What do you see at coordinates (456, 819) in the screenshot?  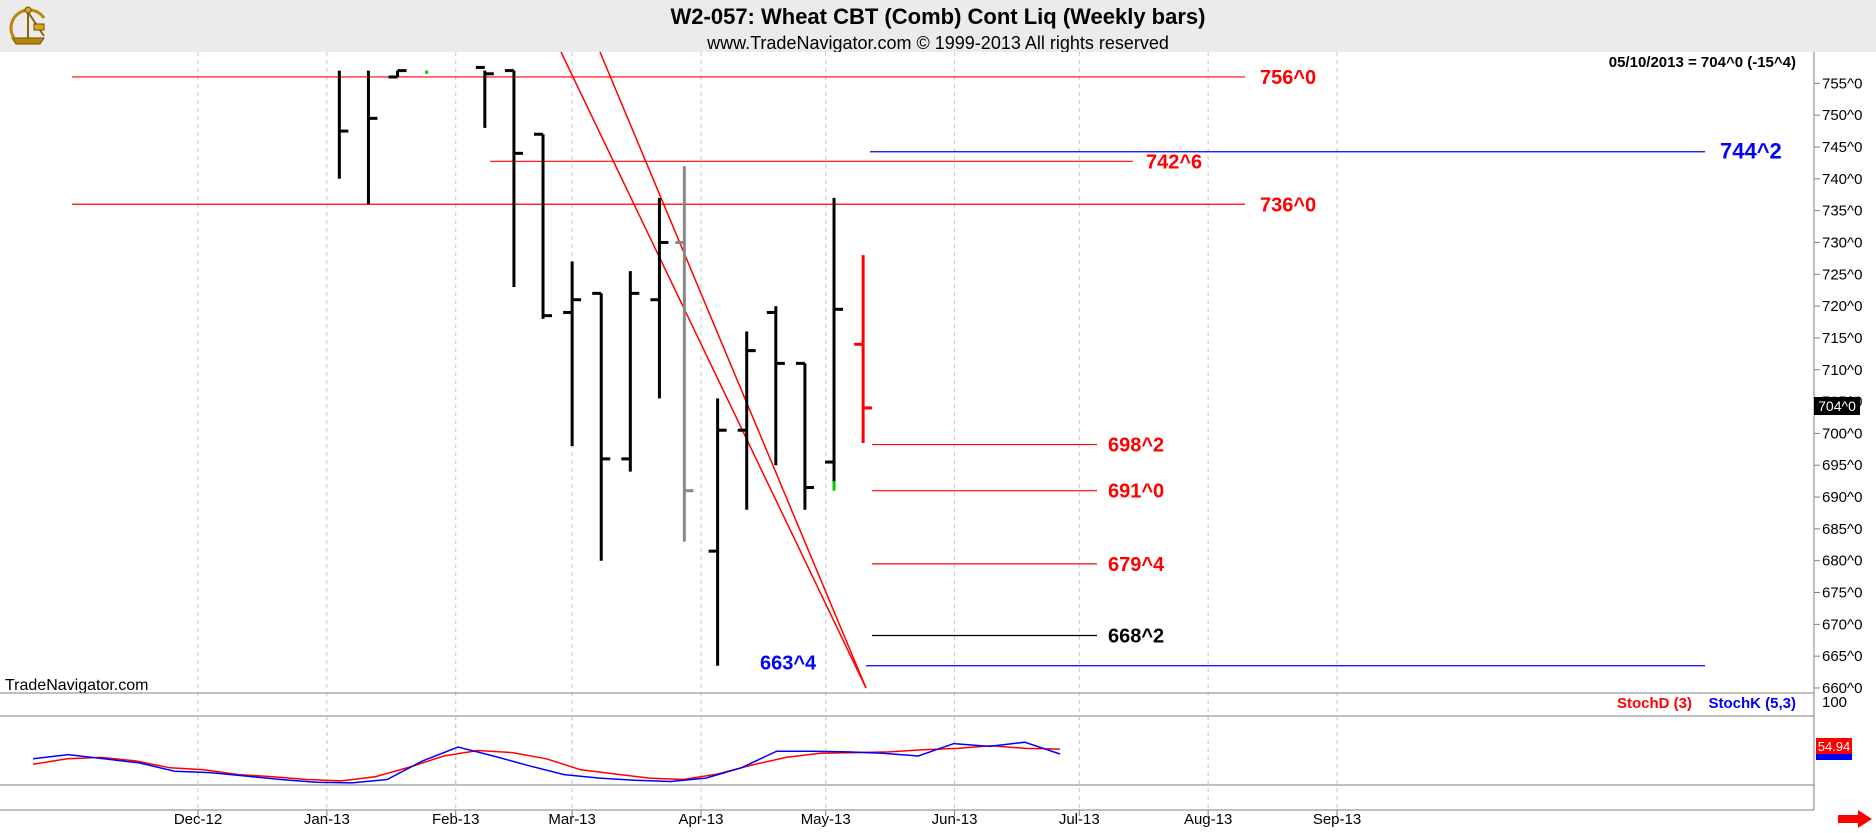 I see `x-tick-label: Feb-13` at bounding box center [456, 819].